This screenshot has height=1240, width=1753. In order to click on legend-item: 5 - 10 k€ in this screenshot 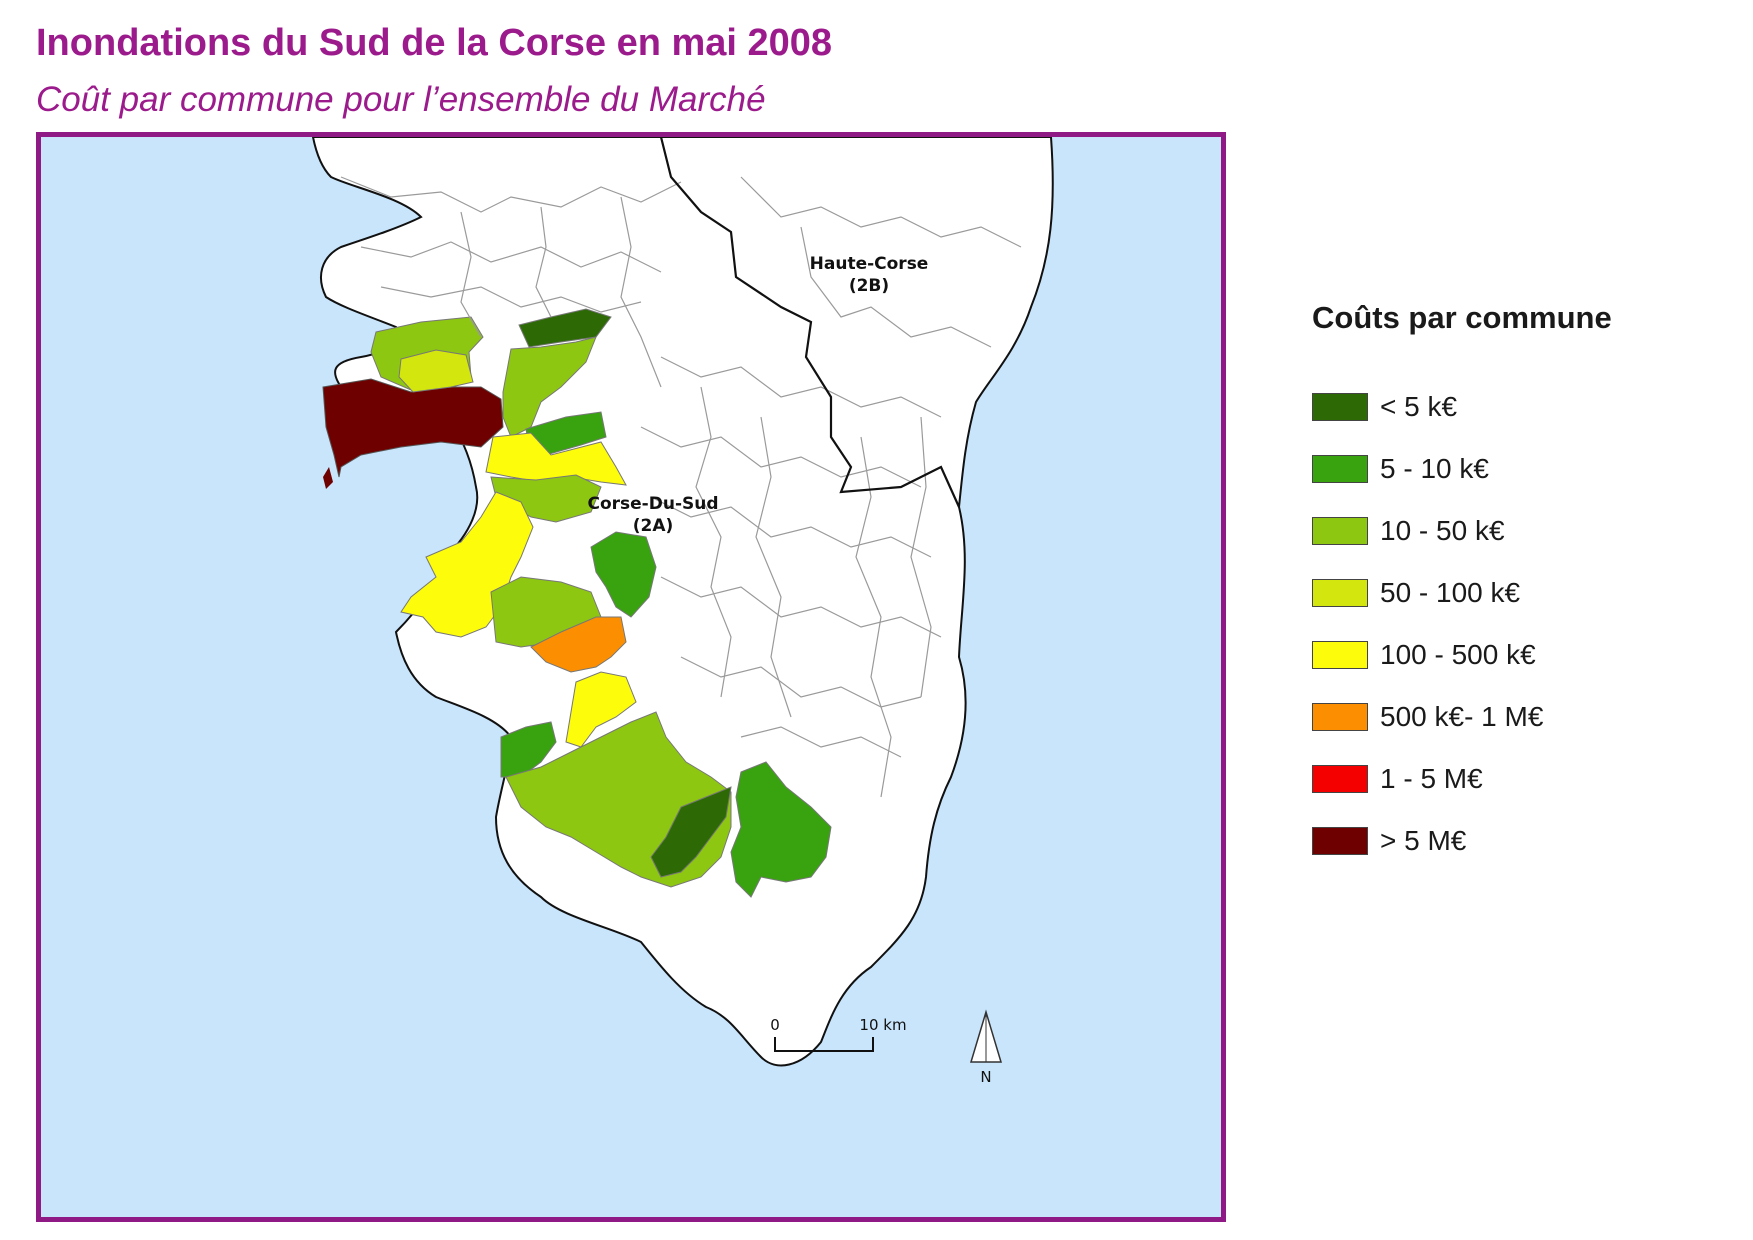, I will do `click(1462, 469)`.